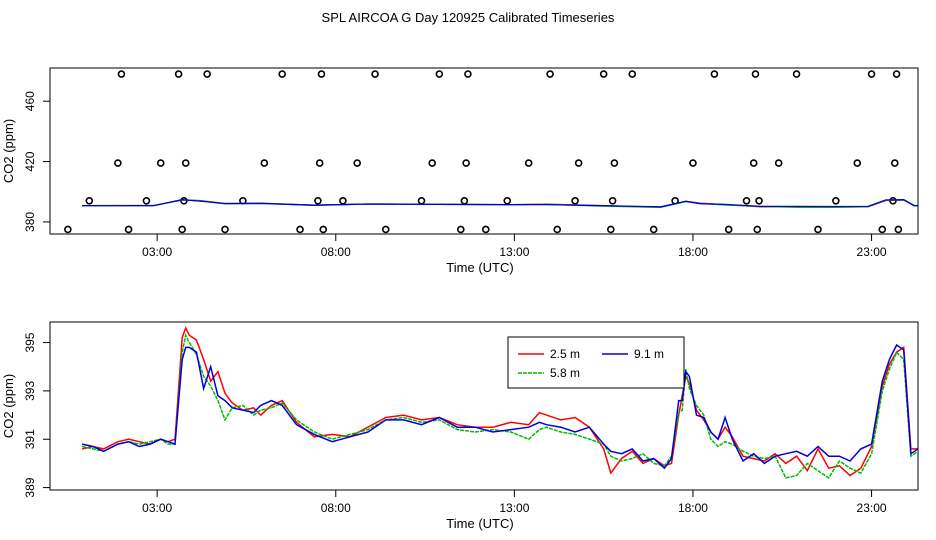 Image resolution: width=936 pixels, height=540 pixels. I want to click on y-tick-label: 391, so click(30, 439).